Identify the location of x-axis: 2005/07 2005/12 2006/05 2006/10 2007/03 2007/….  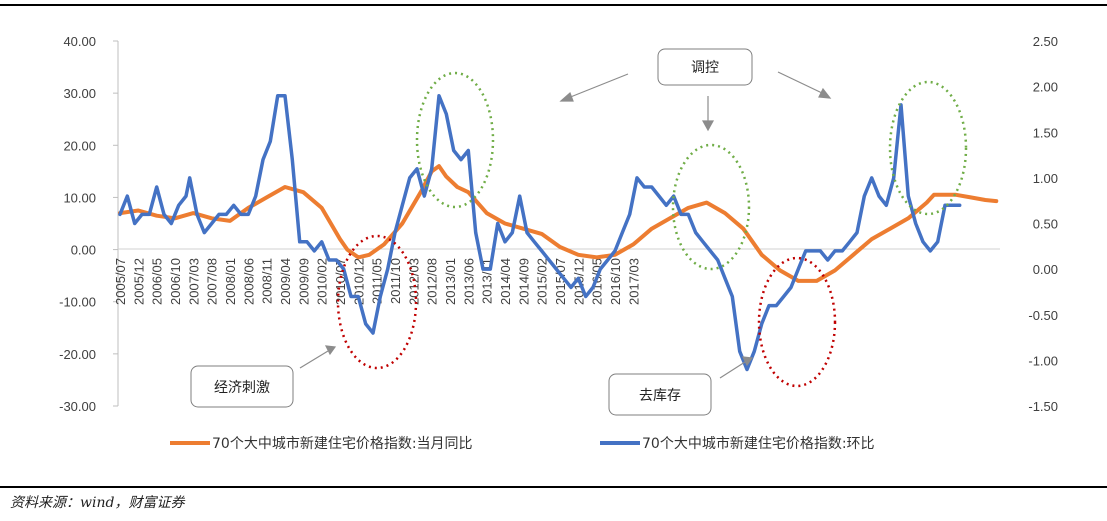
(377, 281).